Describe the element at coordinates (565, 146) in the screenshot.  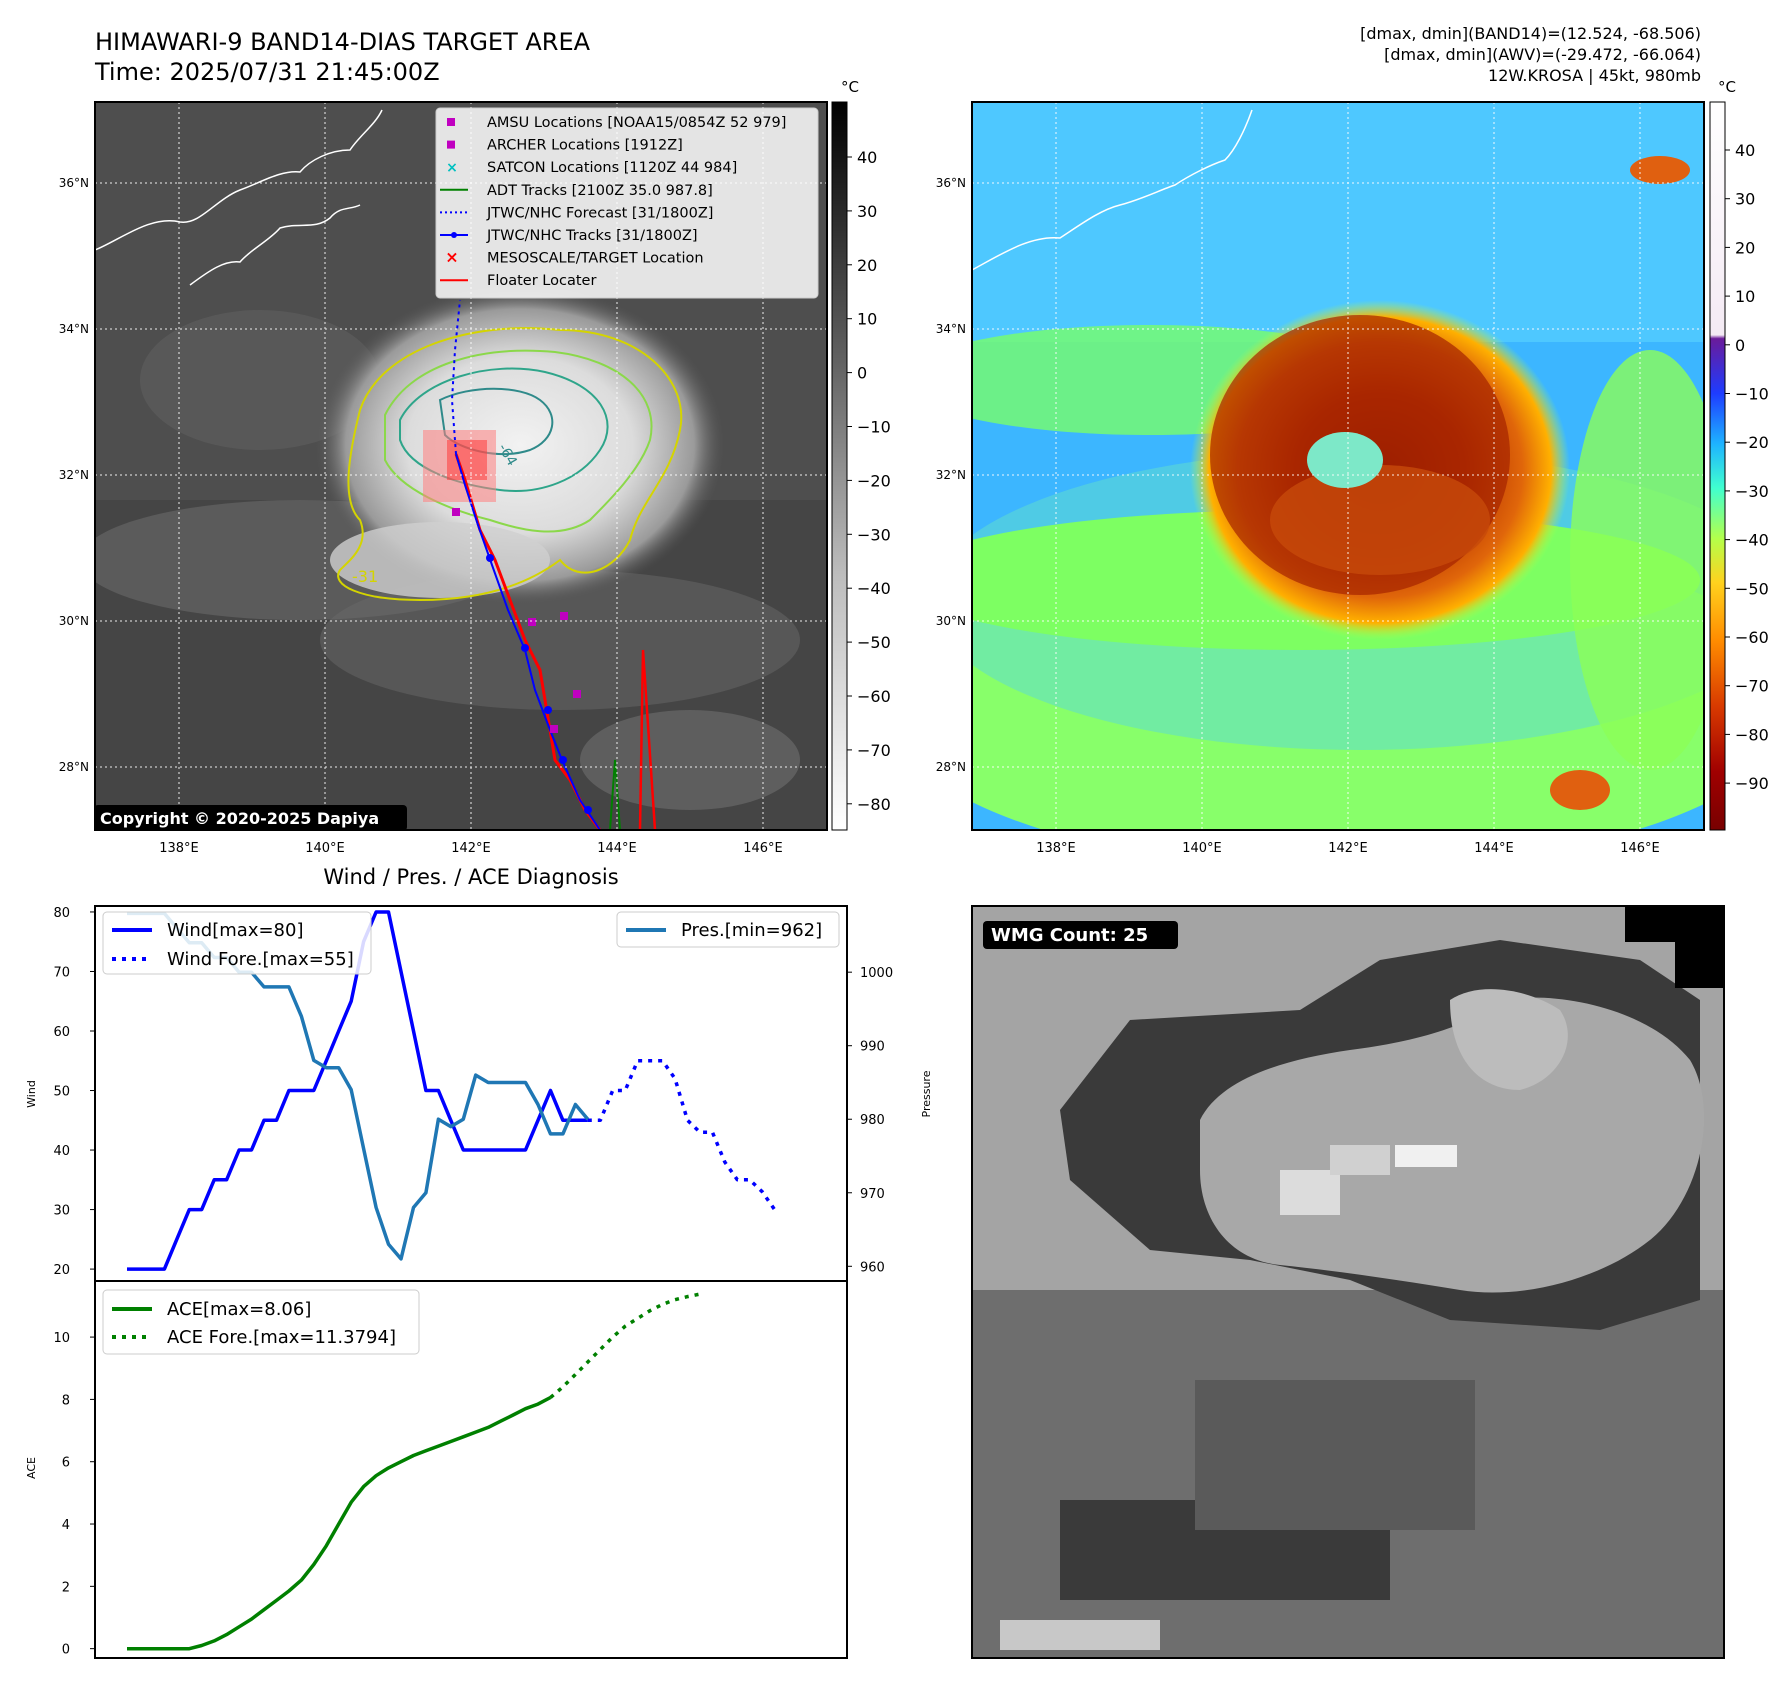
I see `ir-legend-item: ARCHER Locations [1912Z]` at that location.